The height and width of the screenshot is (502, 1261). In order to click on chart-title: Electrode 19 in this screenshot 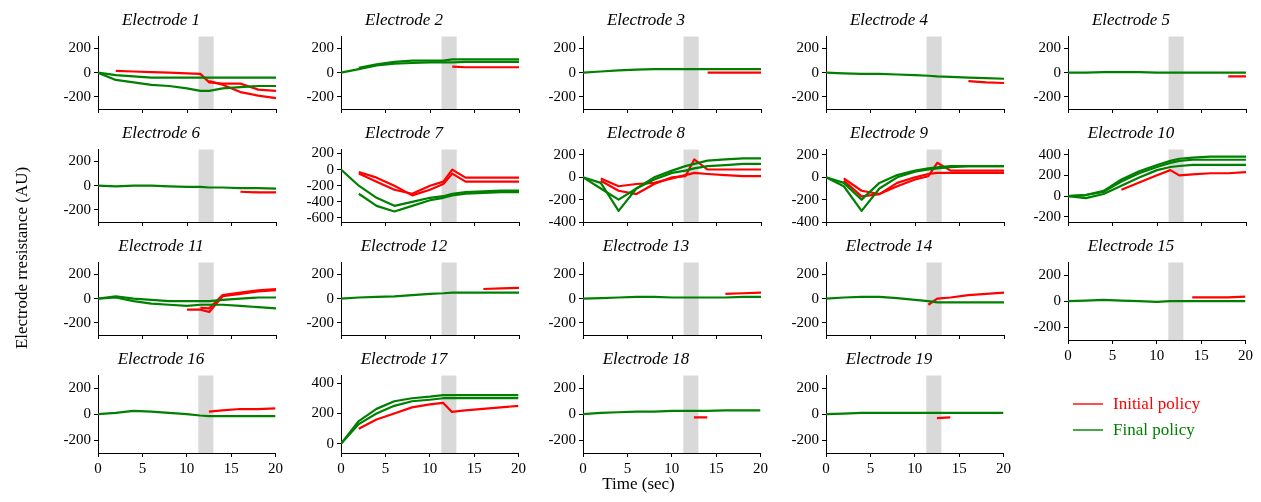, I will do `click(888, 358)`.